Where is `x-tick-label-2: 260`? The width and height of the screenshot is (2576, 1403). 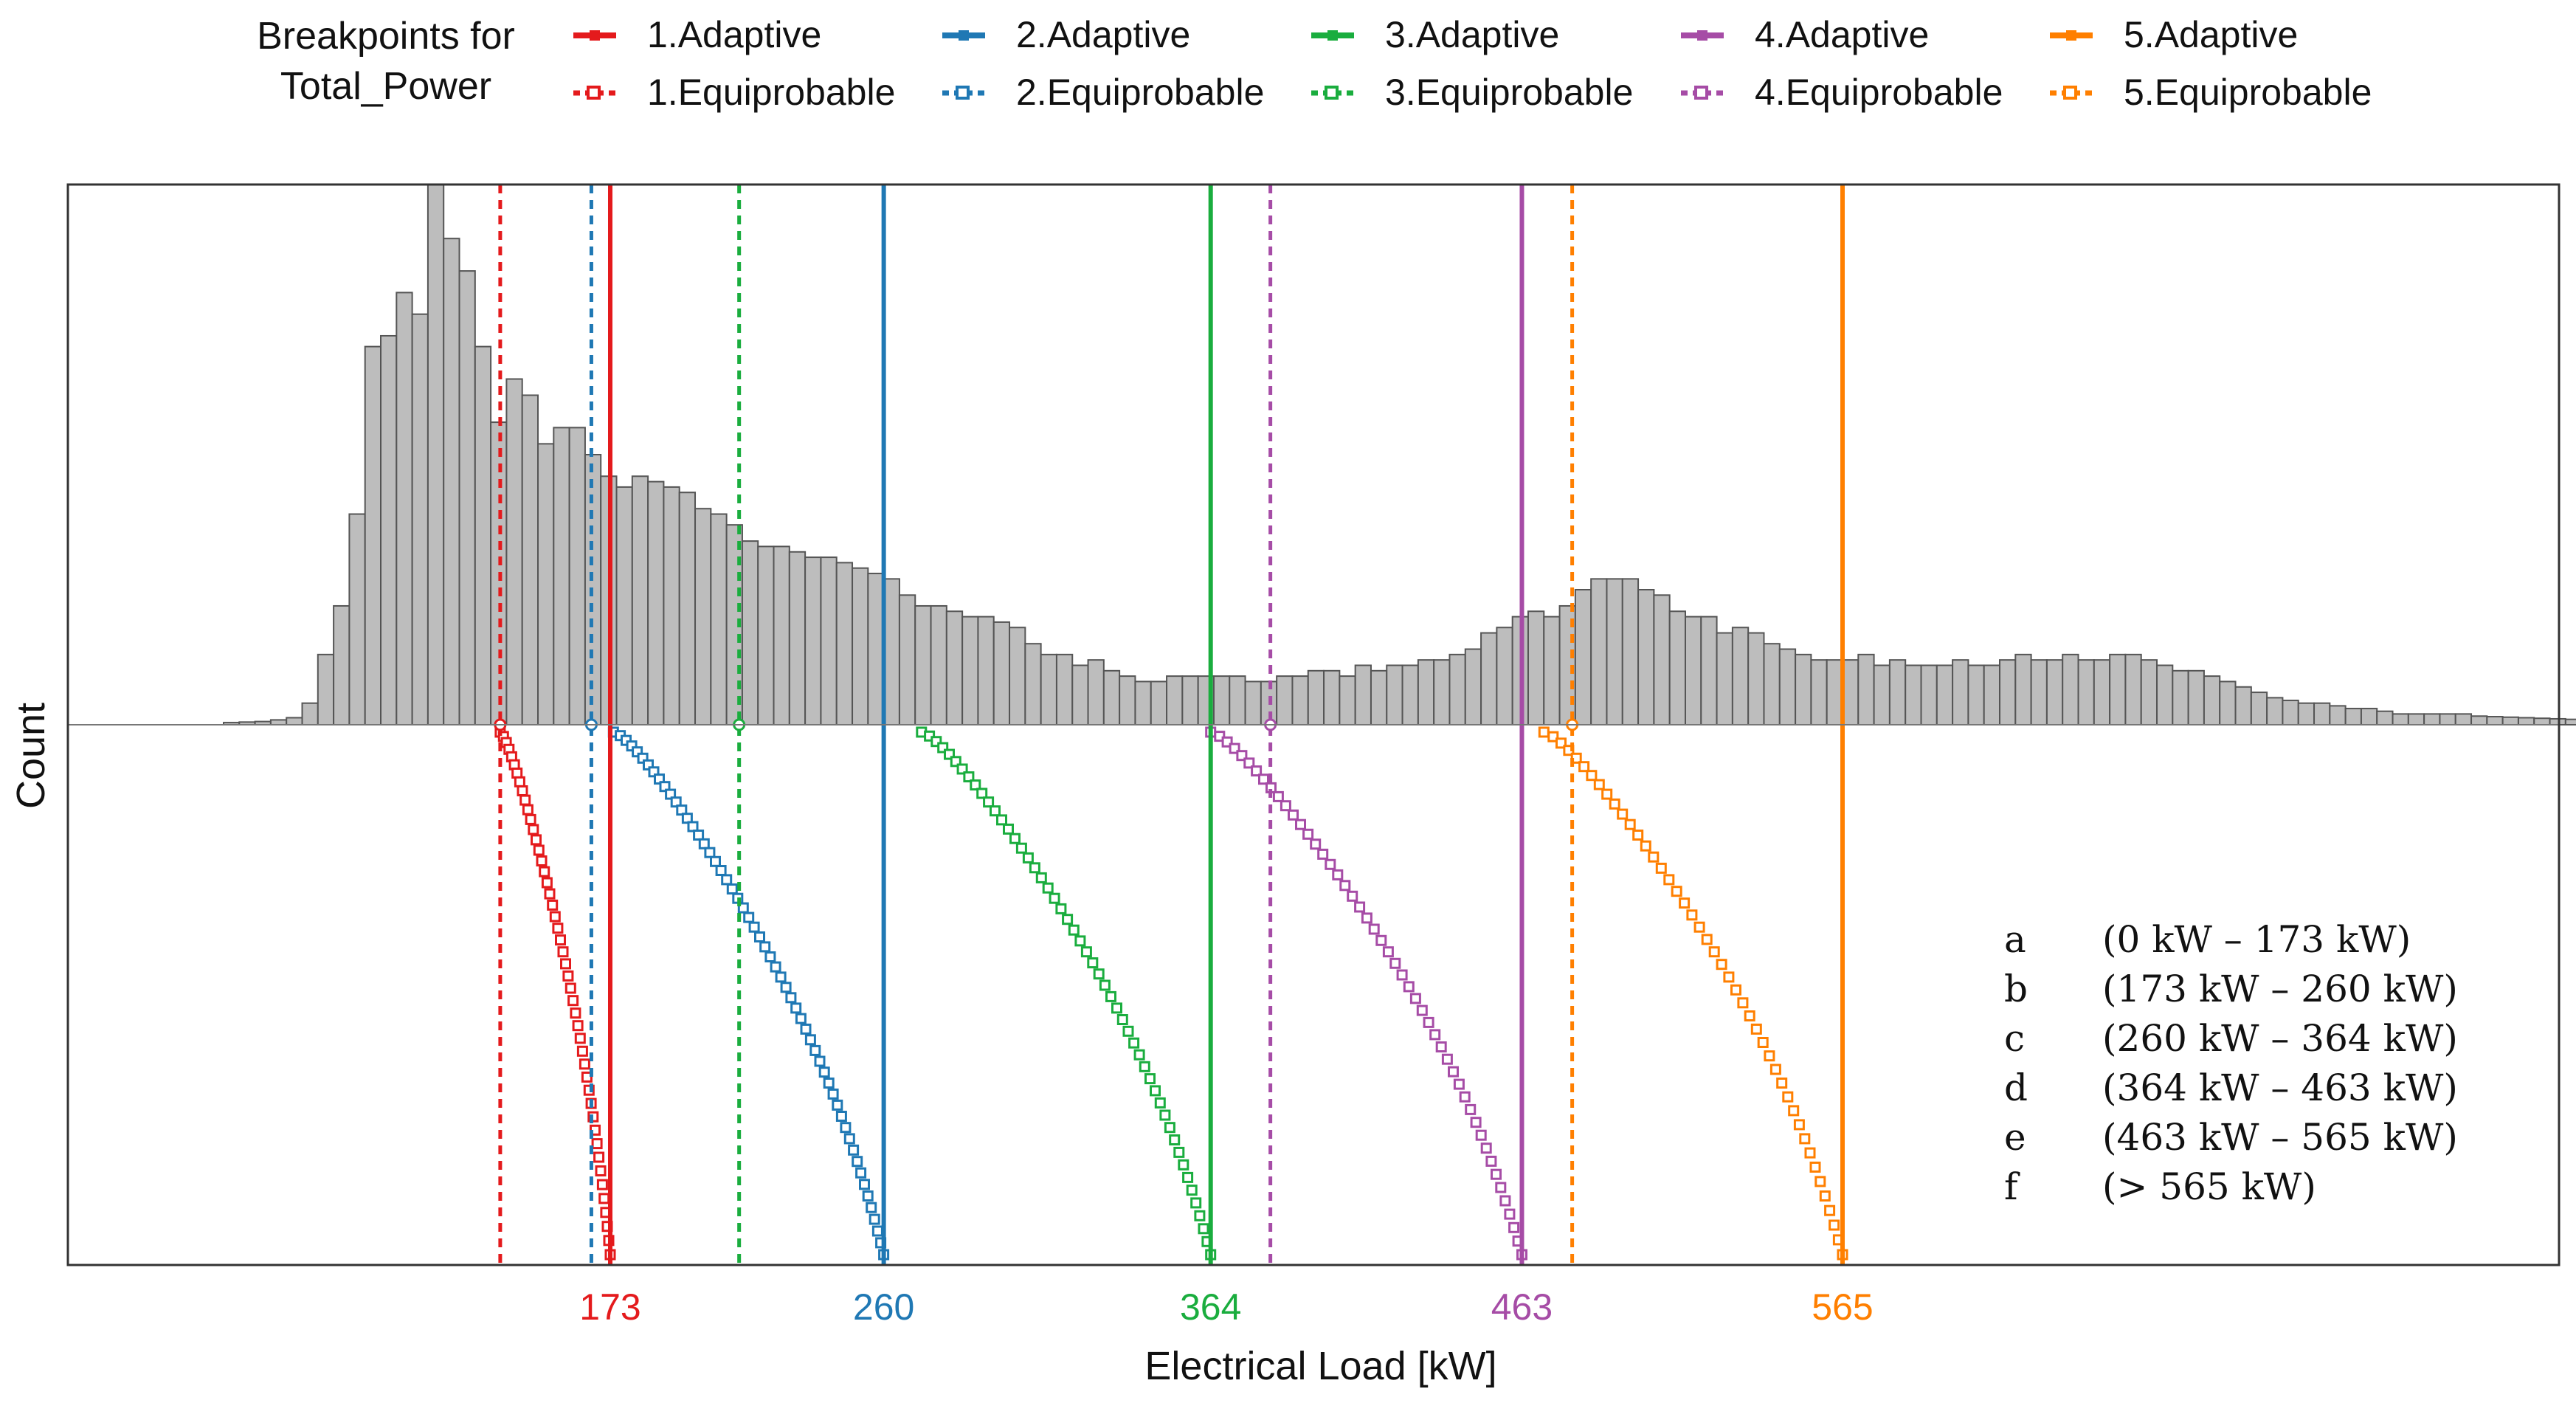 x-tick-label-2: 260 is located at coordinates (883, 1307).